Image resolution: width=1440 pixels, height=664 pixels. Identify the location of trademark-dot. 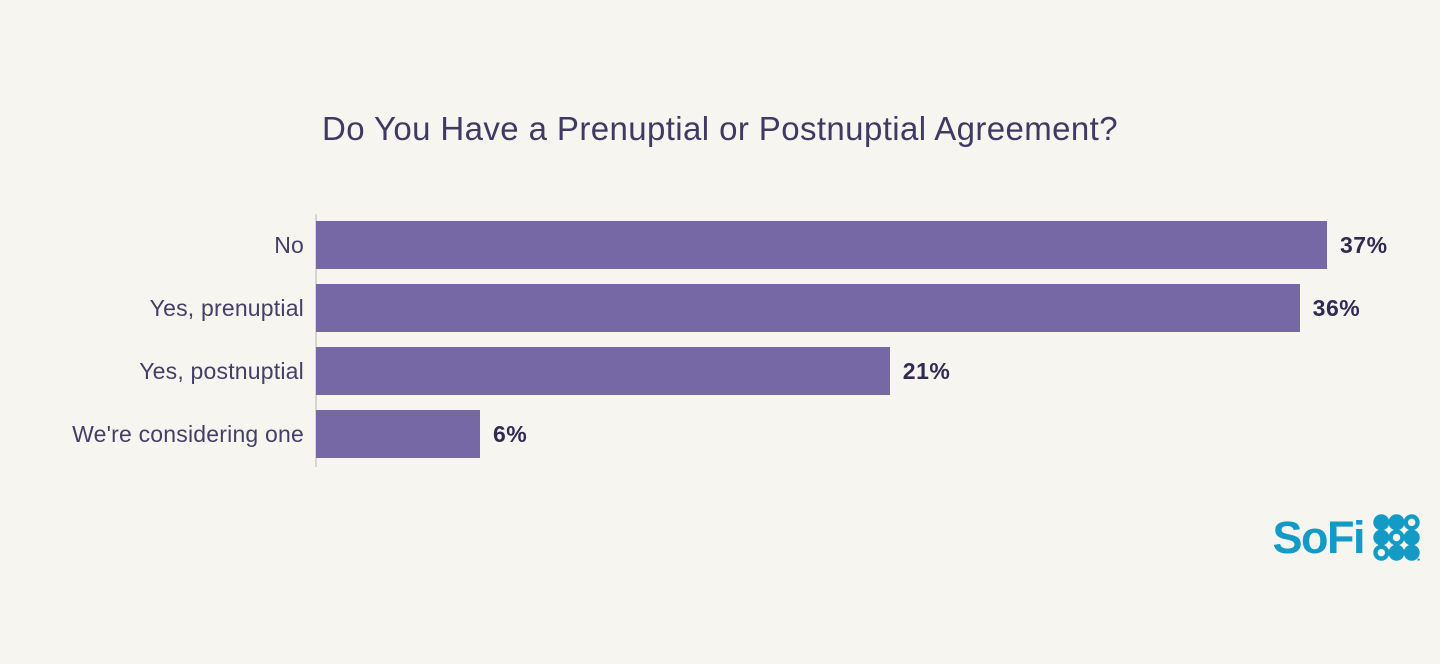
(1418, 559).